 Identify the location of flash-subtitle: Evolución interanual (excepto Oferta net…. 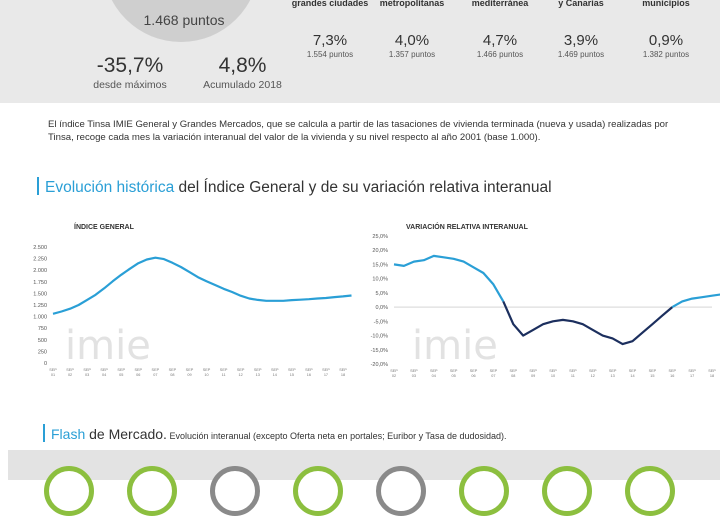
(336, 436).